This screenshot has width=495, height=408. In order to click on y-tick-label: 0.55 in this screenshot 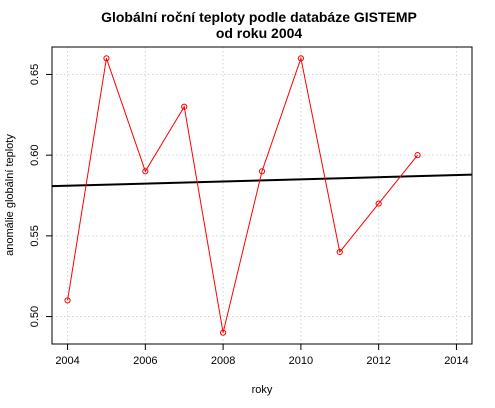, I will do `click(35, 235)`.